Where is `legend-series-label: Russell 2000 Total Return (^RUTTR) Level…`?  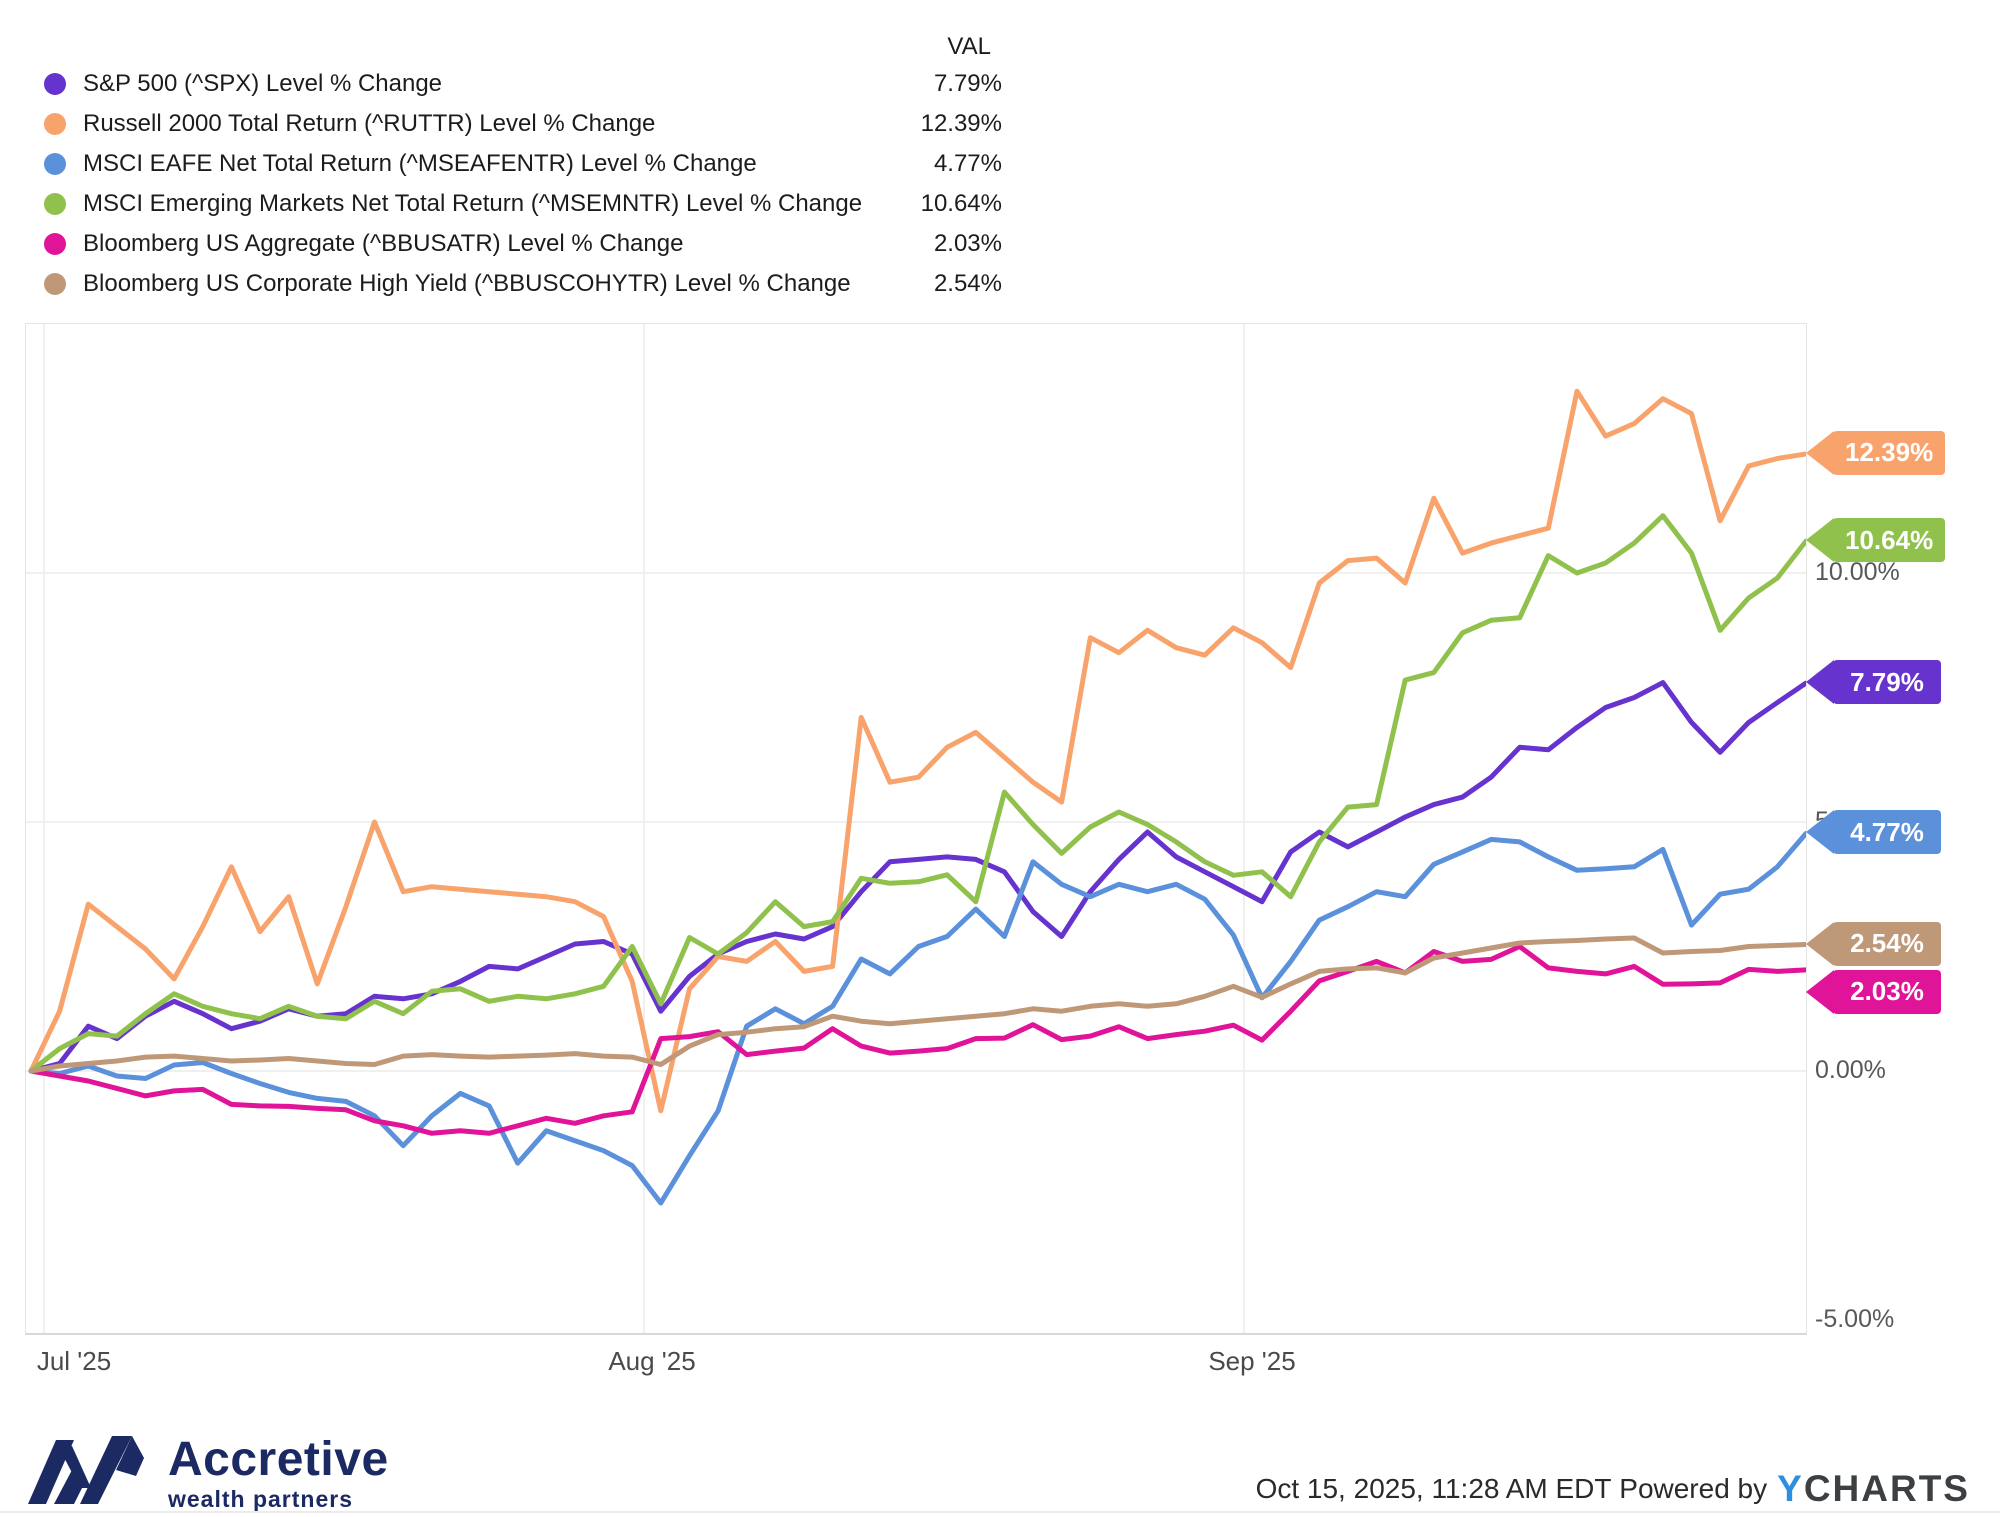 legend-series-label: Russell 2000 Total Return (^RUTTR) Level… is located at coordinates (369, 123).